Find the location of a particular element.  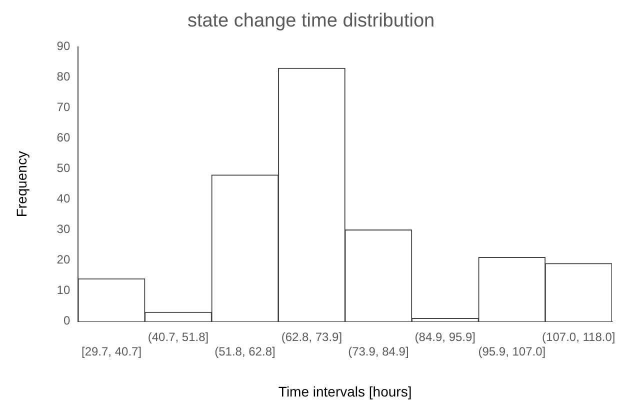

x-tick-label: (107.0, 118.0] is located at coordinates (579, 337).